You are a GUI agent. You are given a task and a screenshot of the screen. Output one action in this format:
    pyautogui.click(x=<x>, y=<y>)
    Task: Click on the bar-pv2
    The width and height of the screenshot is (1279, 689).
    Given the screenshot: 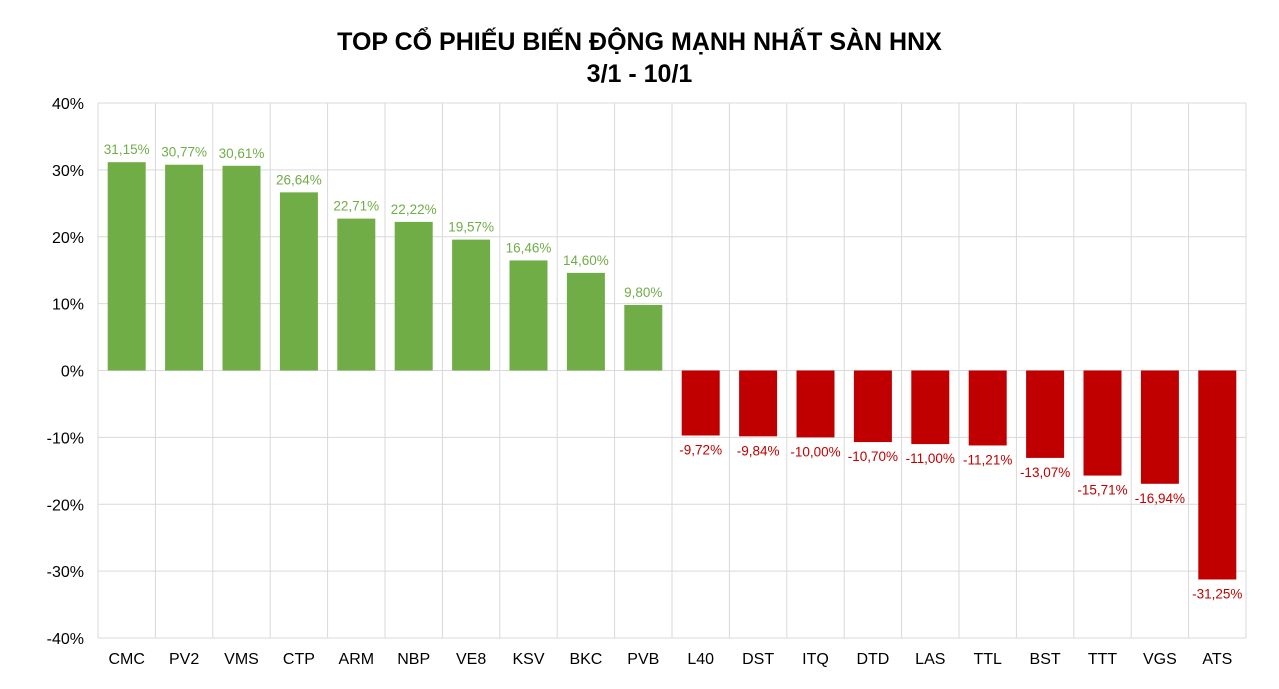 What is the action you would take?
    pyautogui.click(x=184, y=267)
    